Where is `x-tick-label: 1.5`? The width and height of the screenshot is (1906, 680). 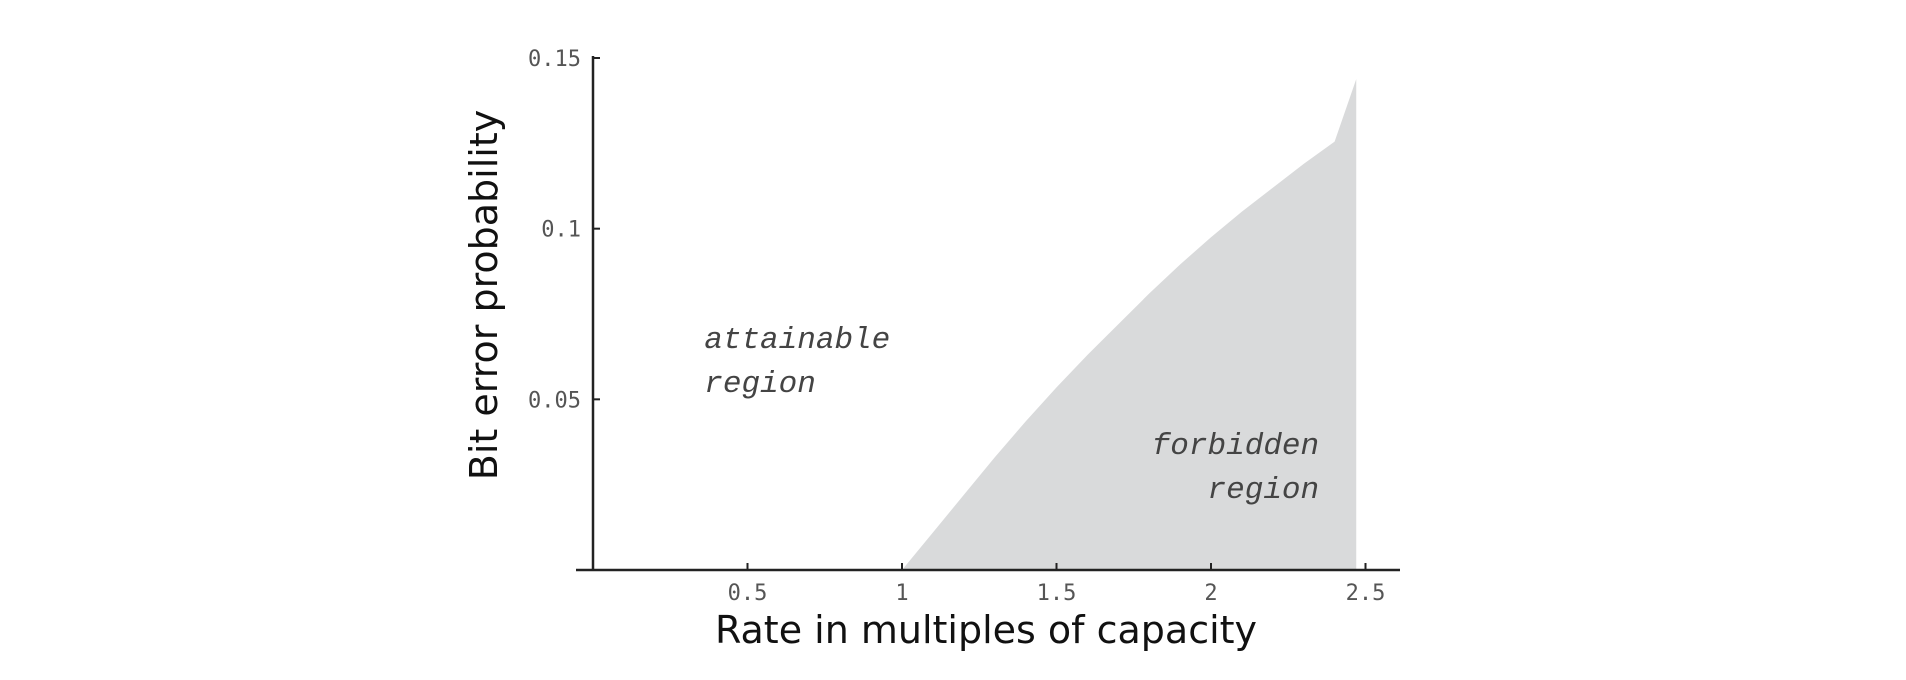
x-tick-label: 1.5 is located at coordinates (1057, 593).